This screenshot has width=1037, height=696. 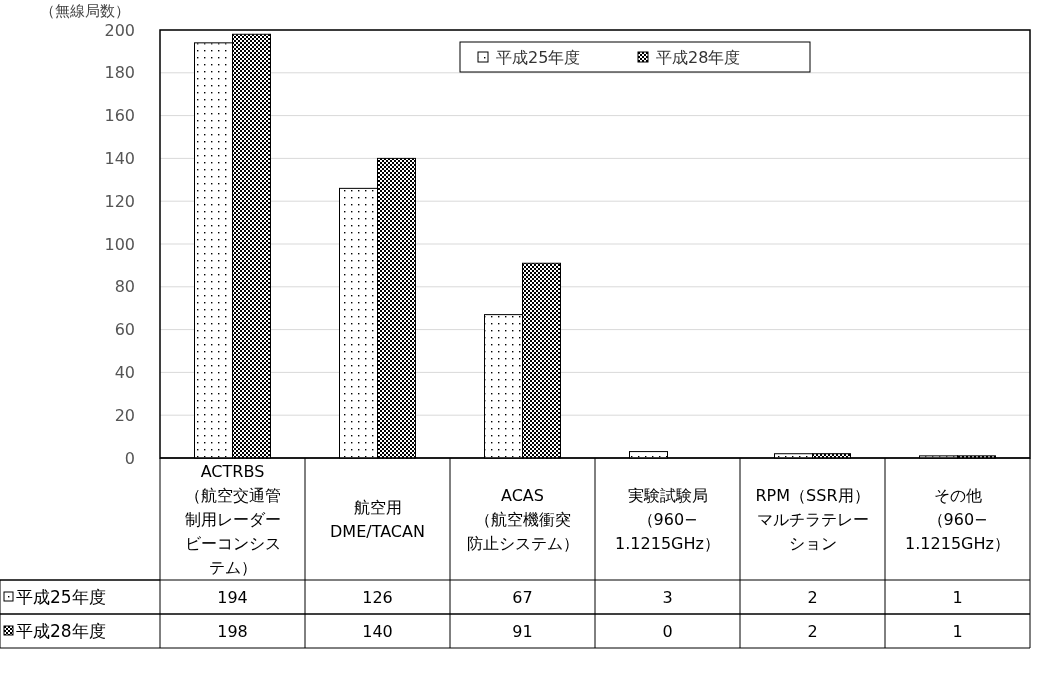 I want to click on text: 平成28年度, so click(x=61, y=630).